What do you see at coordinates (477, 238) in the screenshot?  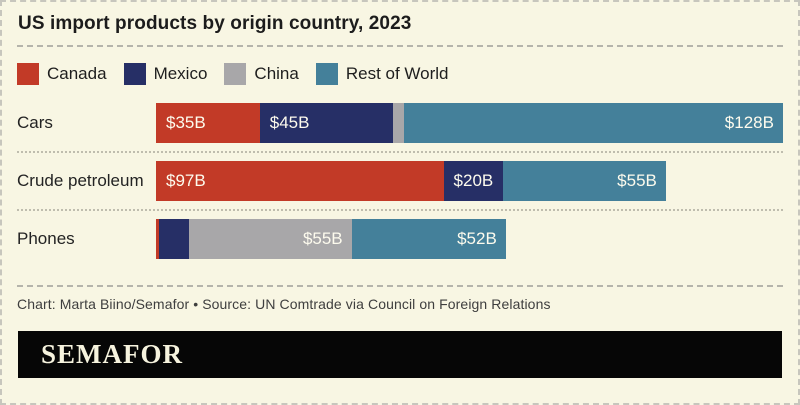 I see `segment-value-label: $52B` at bounding box center [477, 238].